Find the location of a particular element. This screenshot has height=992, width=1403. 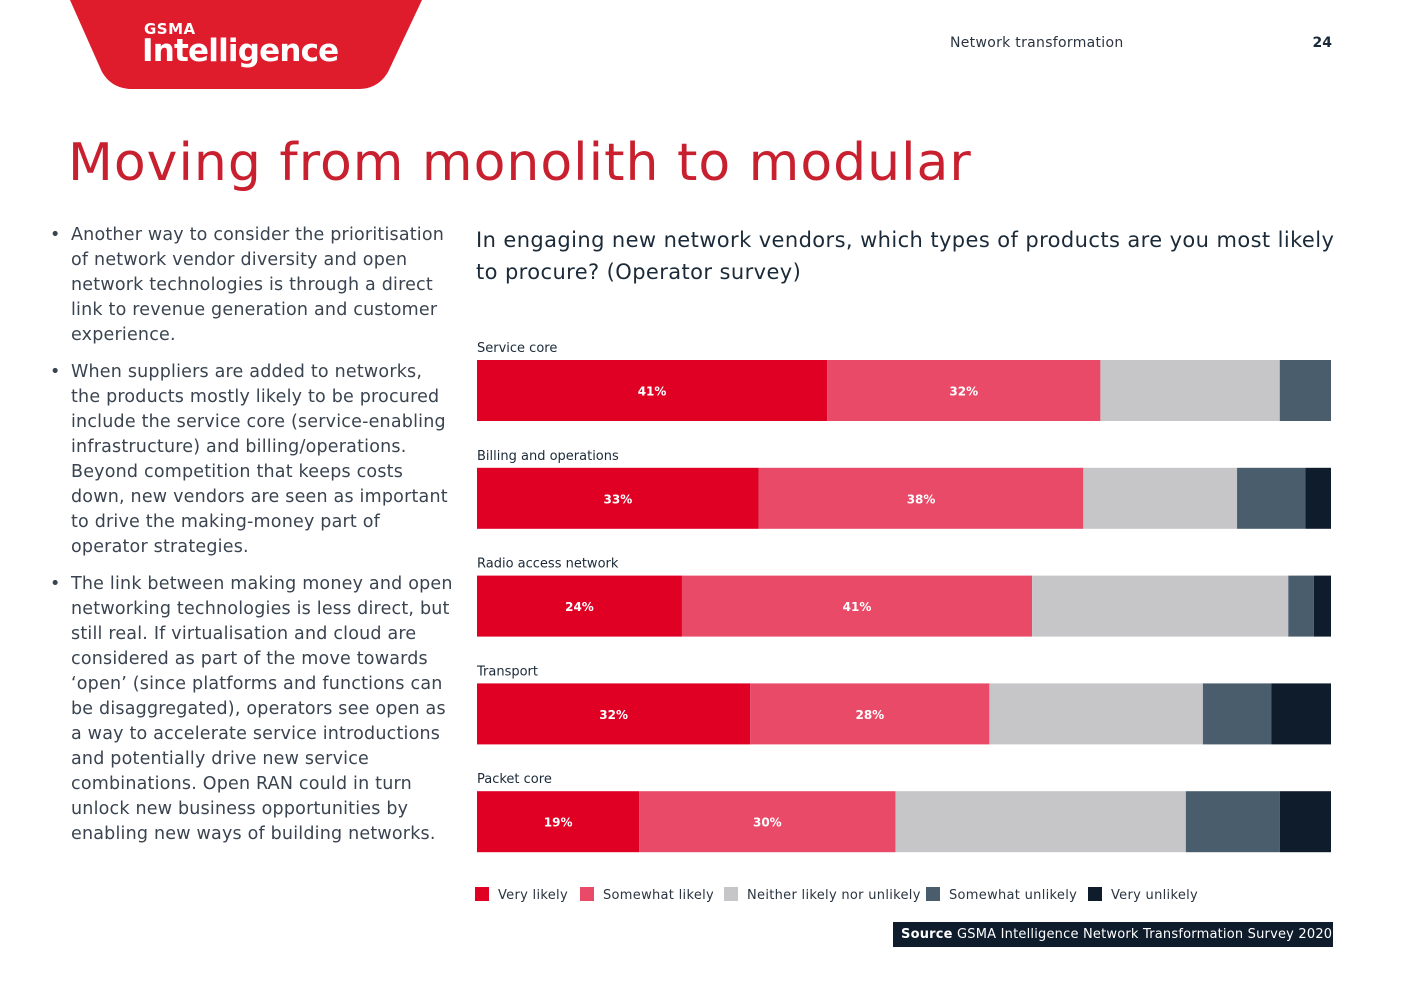

logo-intelligence-text: Intelligence is located at coordinates (240, 51).